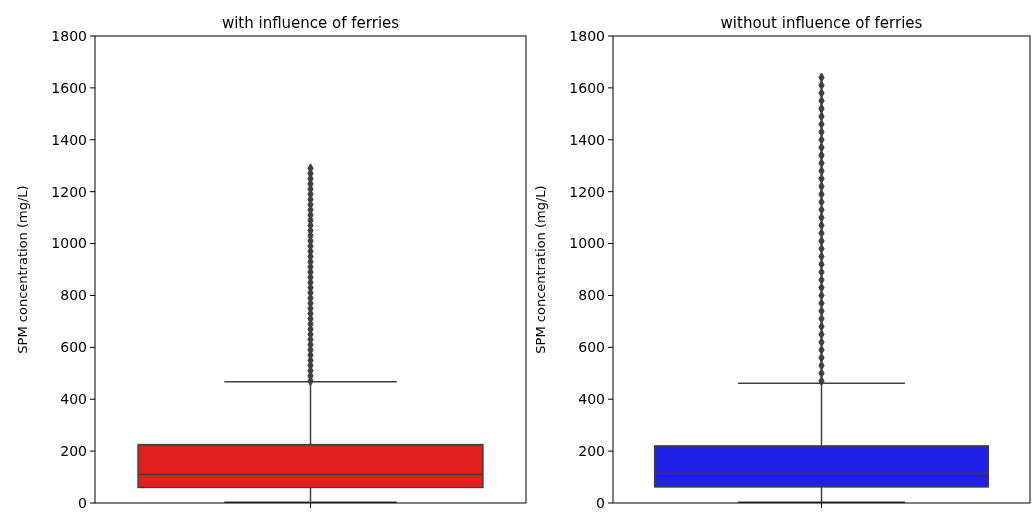 The height and width of the screenshot is (514, 1034). I want to click on chart-title: without influence of ferries, so click(821, 23).